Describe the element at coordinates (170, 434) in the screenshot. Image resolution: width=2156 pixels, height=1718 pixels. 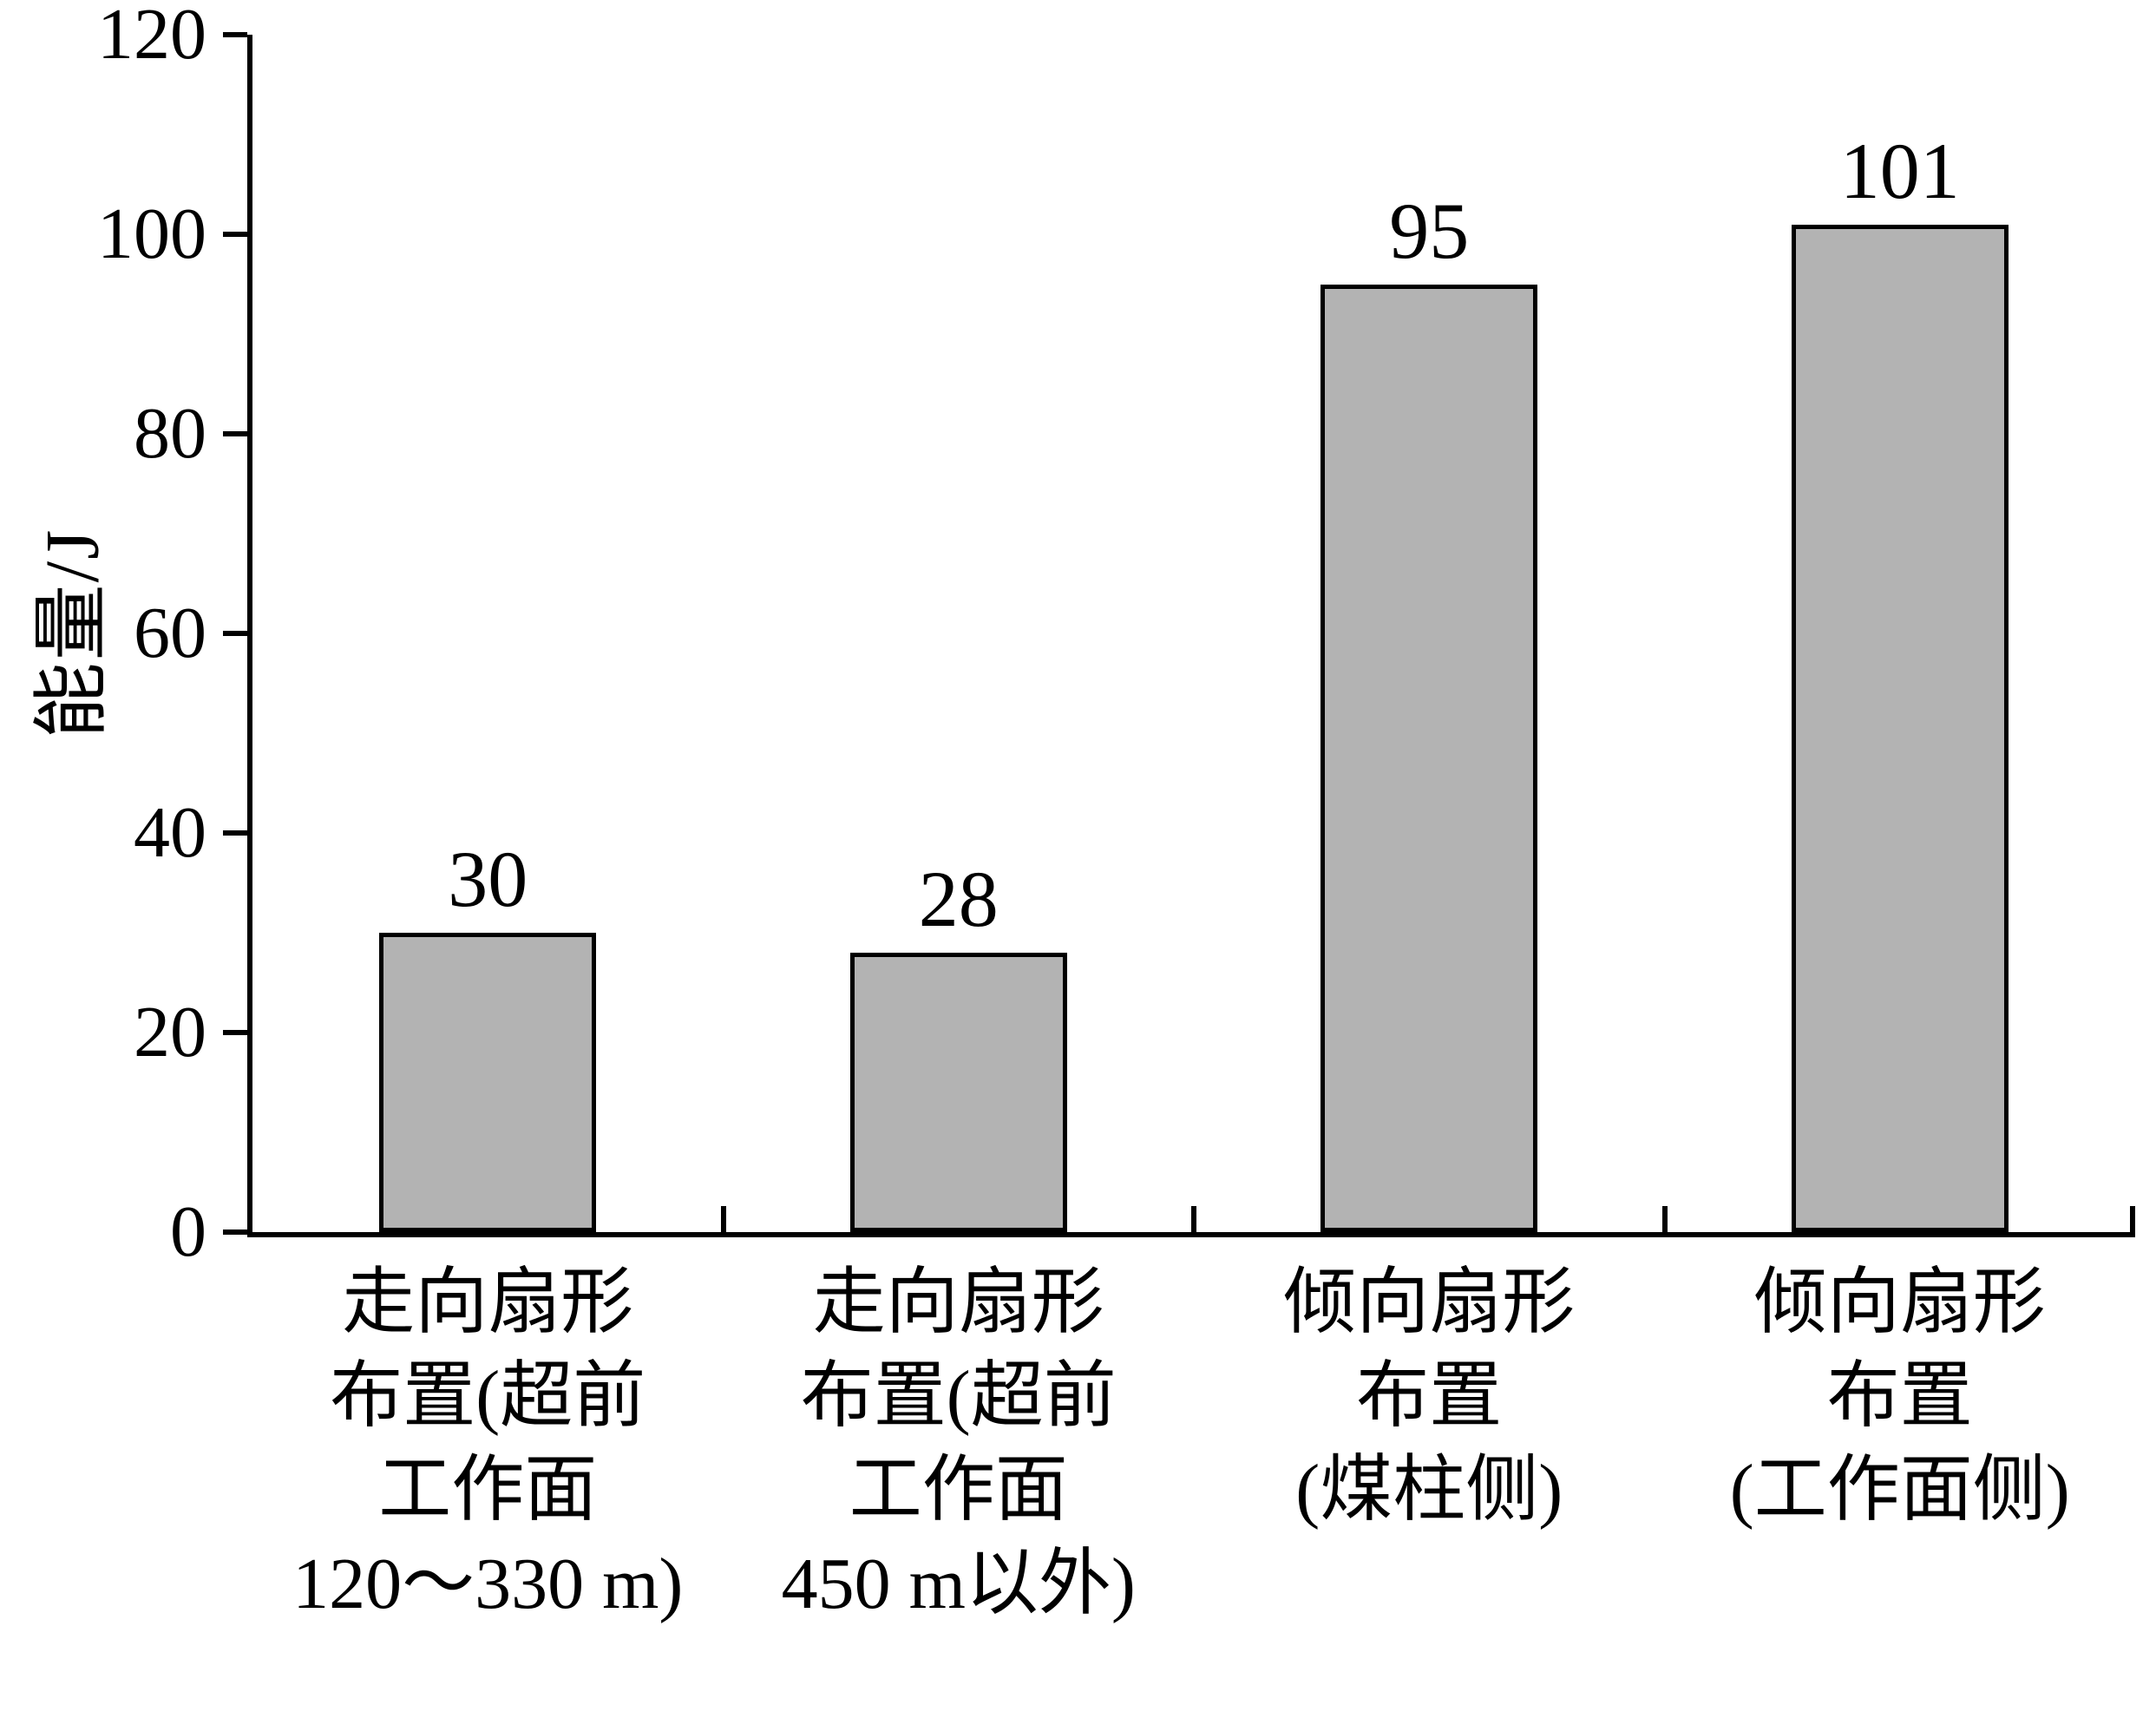
I see `y-tick-label: 80` at that location.